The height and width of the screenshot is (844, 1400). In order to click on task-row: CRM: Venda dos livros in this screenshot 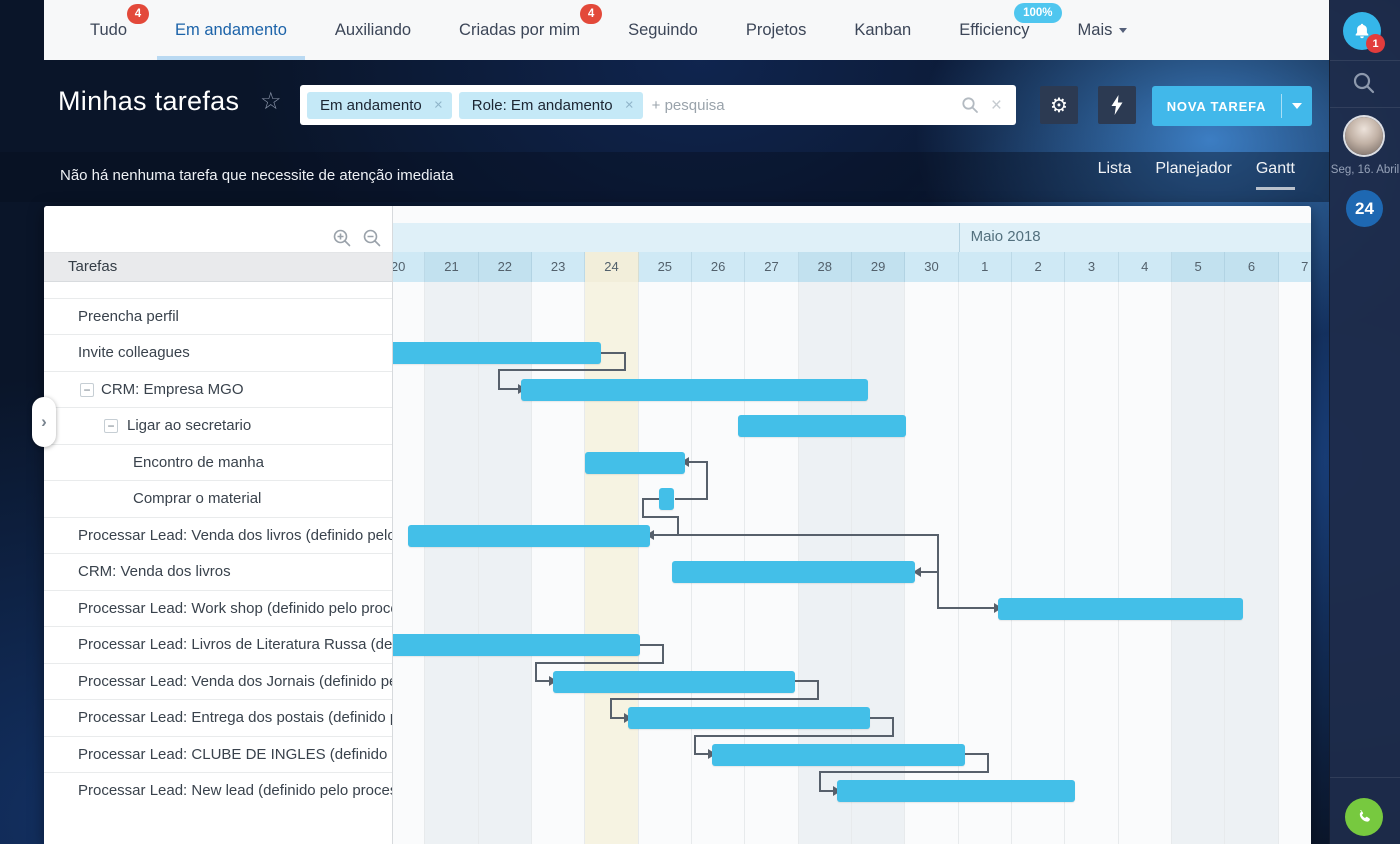, I will do `click(218, 571)`.